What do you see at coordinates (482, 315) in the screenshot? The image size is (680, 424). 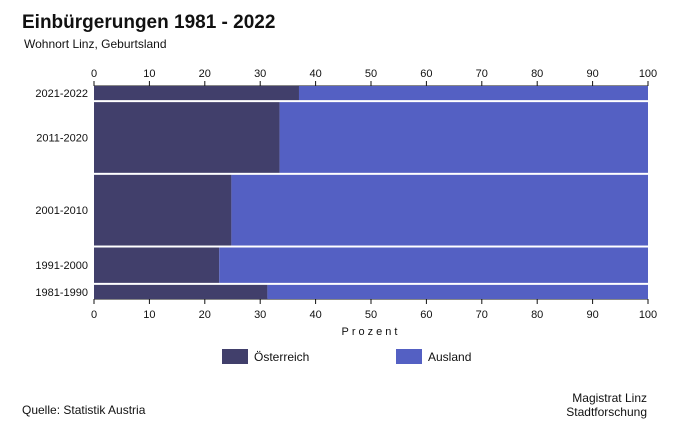 I see `x-tick-label-bottom-70: 70` at bounding box center [482, 315].